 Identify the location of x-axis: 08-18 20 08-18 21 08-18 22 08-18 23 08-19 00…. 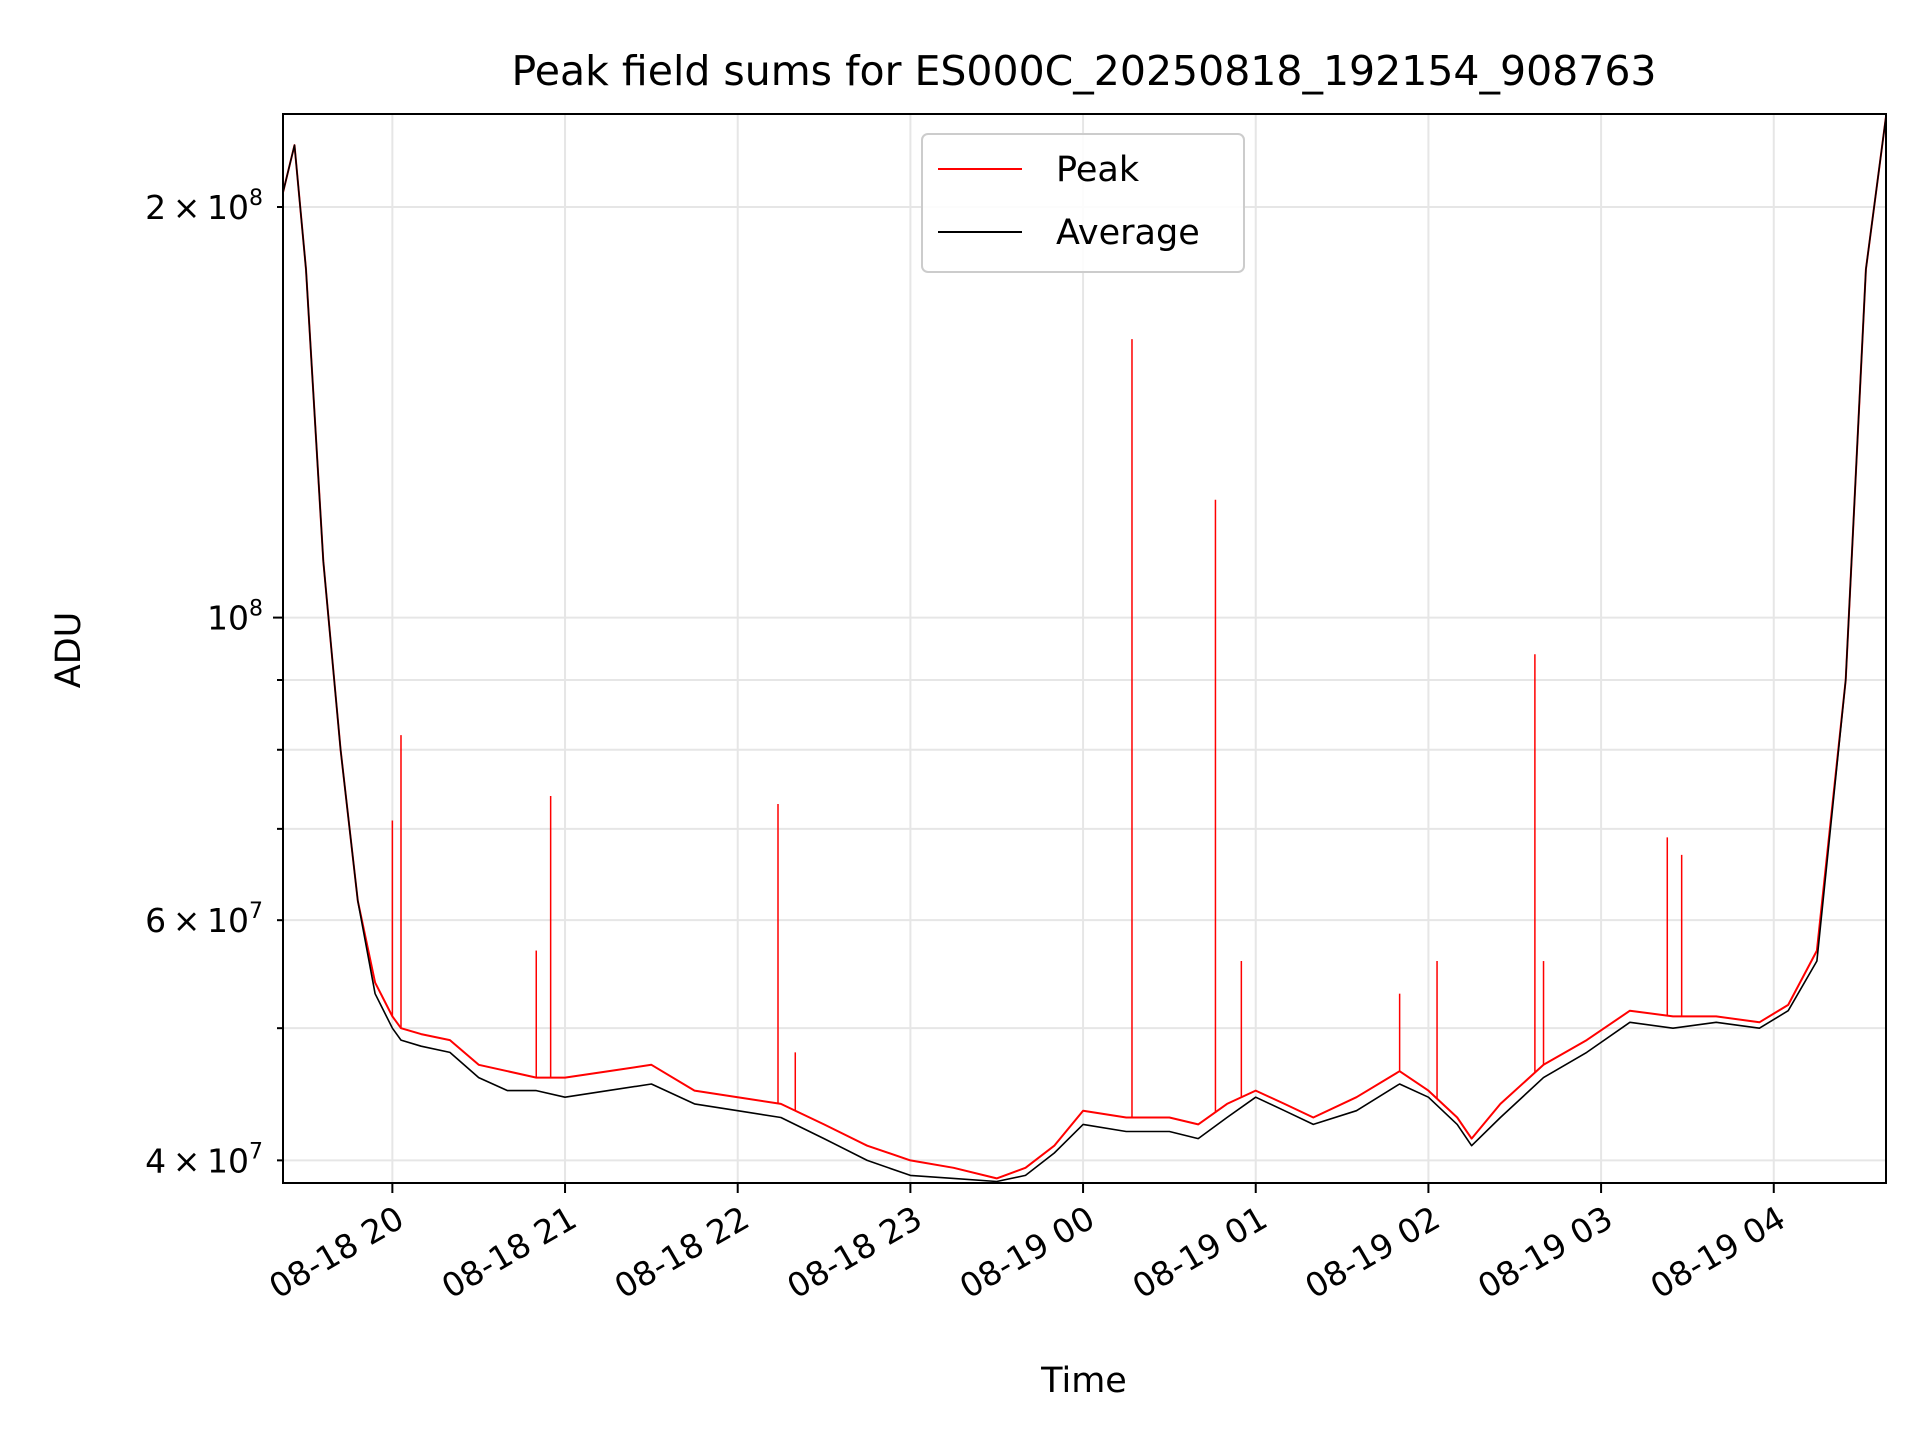
(1027, 1244).